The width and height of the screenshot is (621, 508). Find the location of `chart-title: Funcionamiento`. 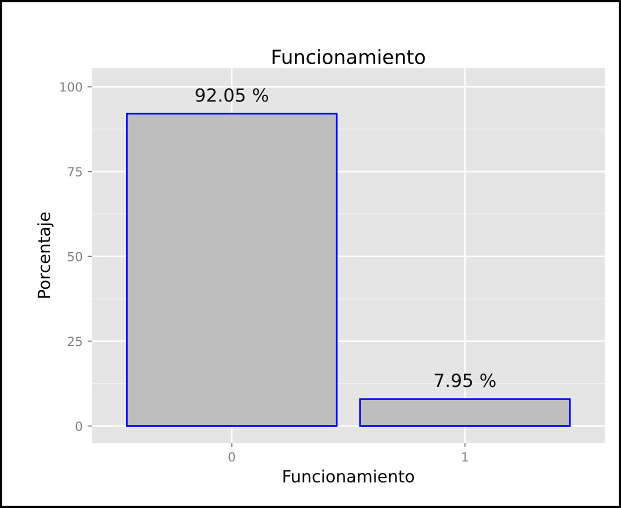

chart-title: Funcionamiento is located at coordinates (348, 56).